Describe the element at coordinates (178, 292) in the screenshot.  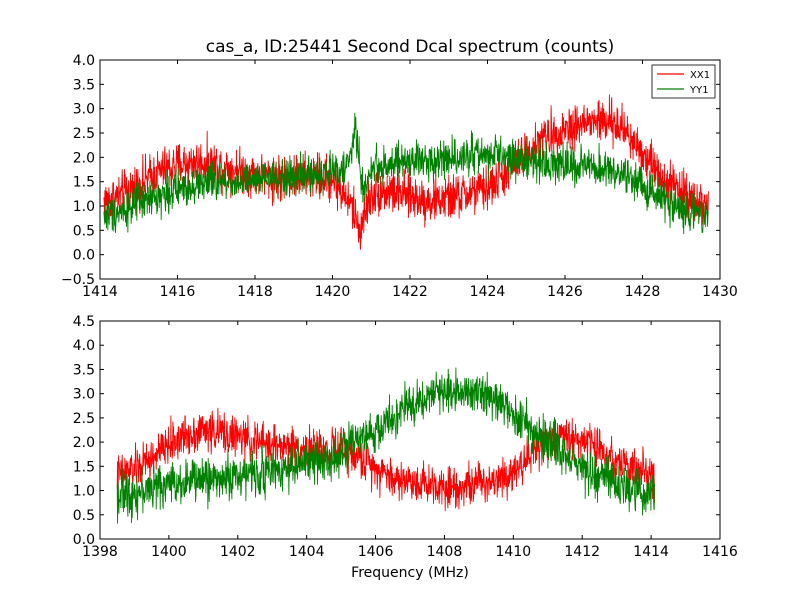
I see `top-panel-x-tick-label: 1416` at that location.